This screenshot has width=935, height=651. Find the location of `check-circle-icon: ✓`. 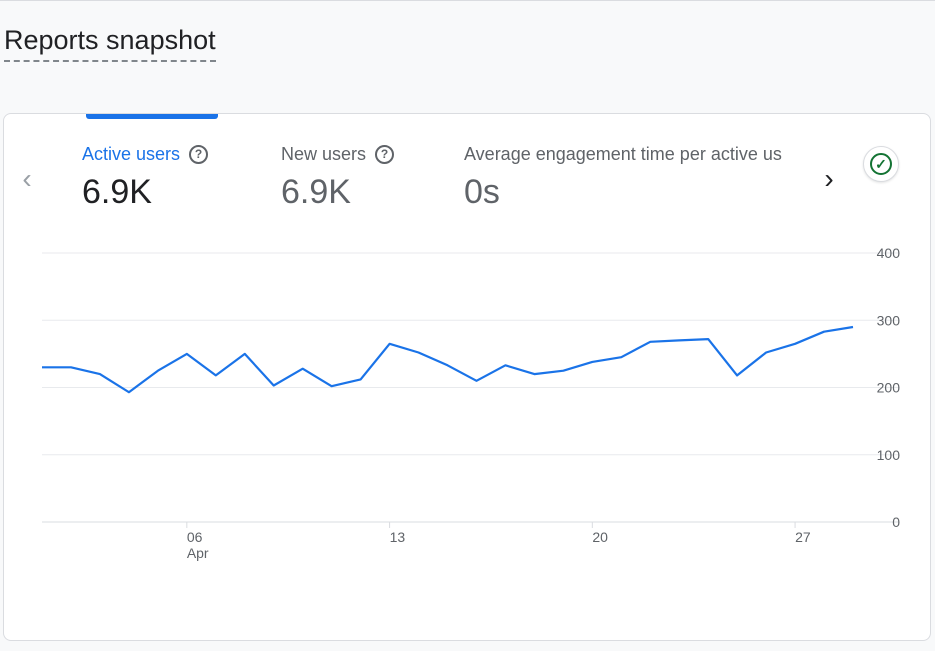

check-circle-icon: ✓ is located at coordinates (881, 164).